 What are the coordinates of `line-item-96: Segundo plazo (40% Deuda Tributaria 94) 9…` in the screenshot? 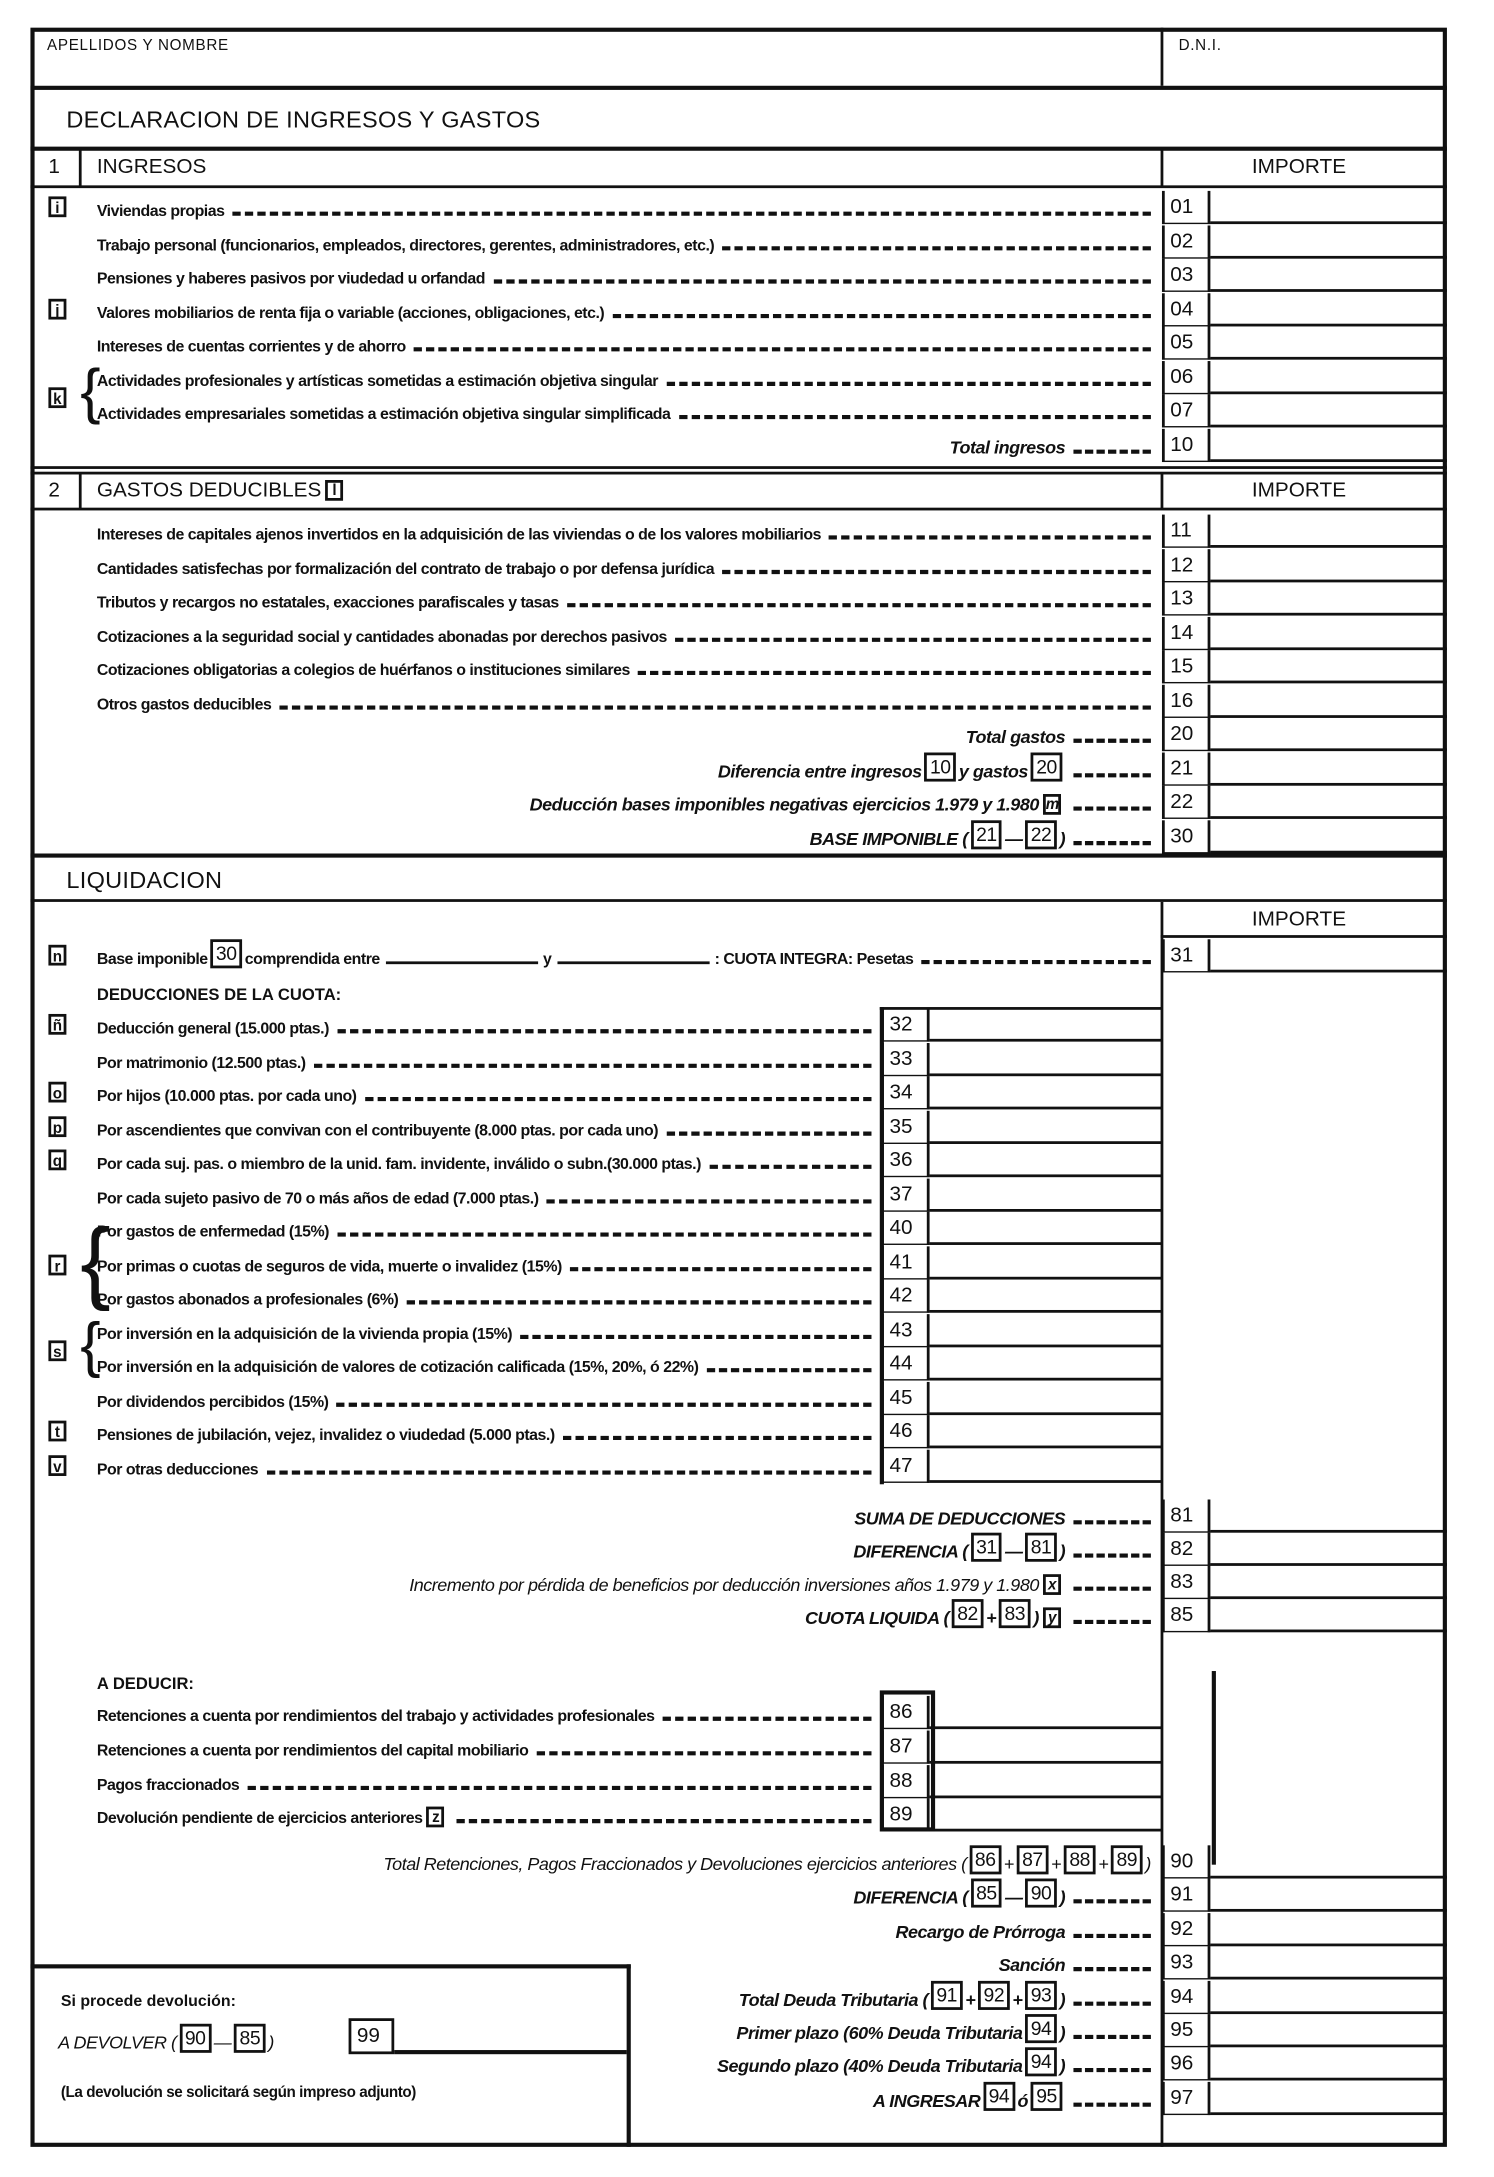 It's located at (747, 2064).